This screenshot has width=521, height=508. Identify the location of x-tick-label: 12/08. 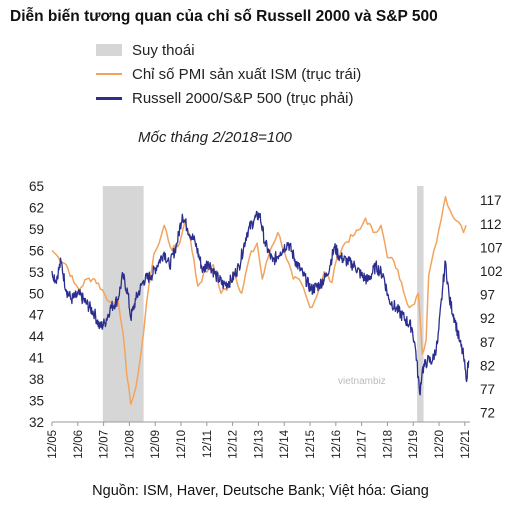
(130, 444).